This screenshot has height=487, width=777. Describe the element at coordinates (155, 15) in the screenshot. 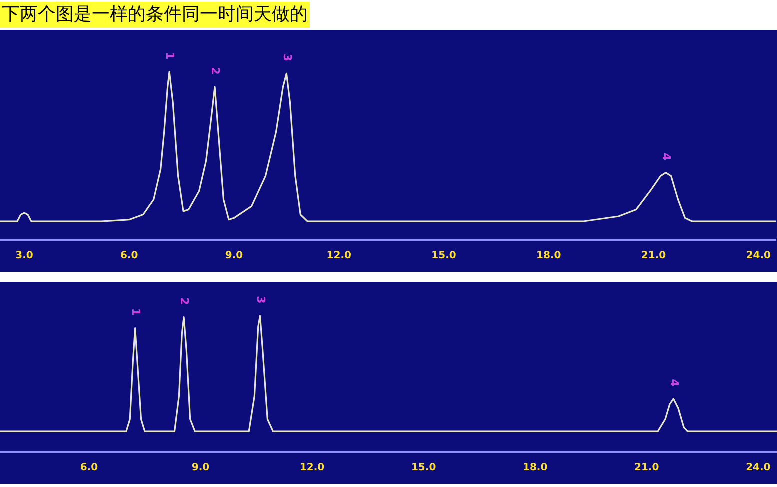

I see `chart-title: 下两个图是一样的条件同一时间天做的` at that location.